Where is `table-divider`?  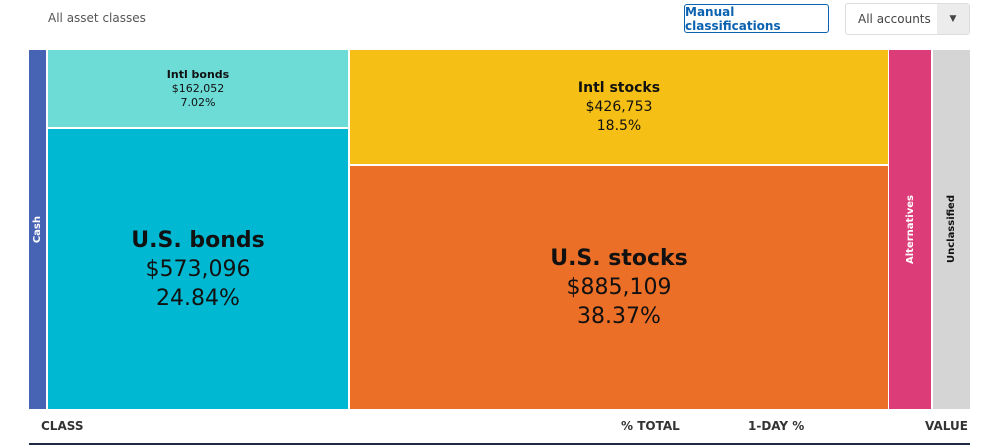 table-divider is located at coordinates (499, 444).